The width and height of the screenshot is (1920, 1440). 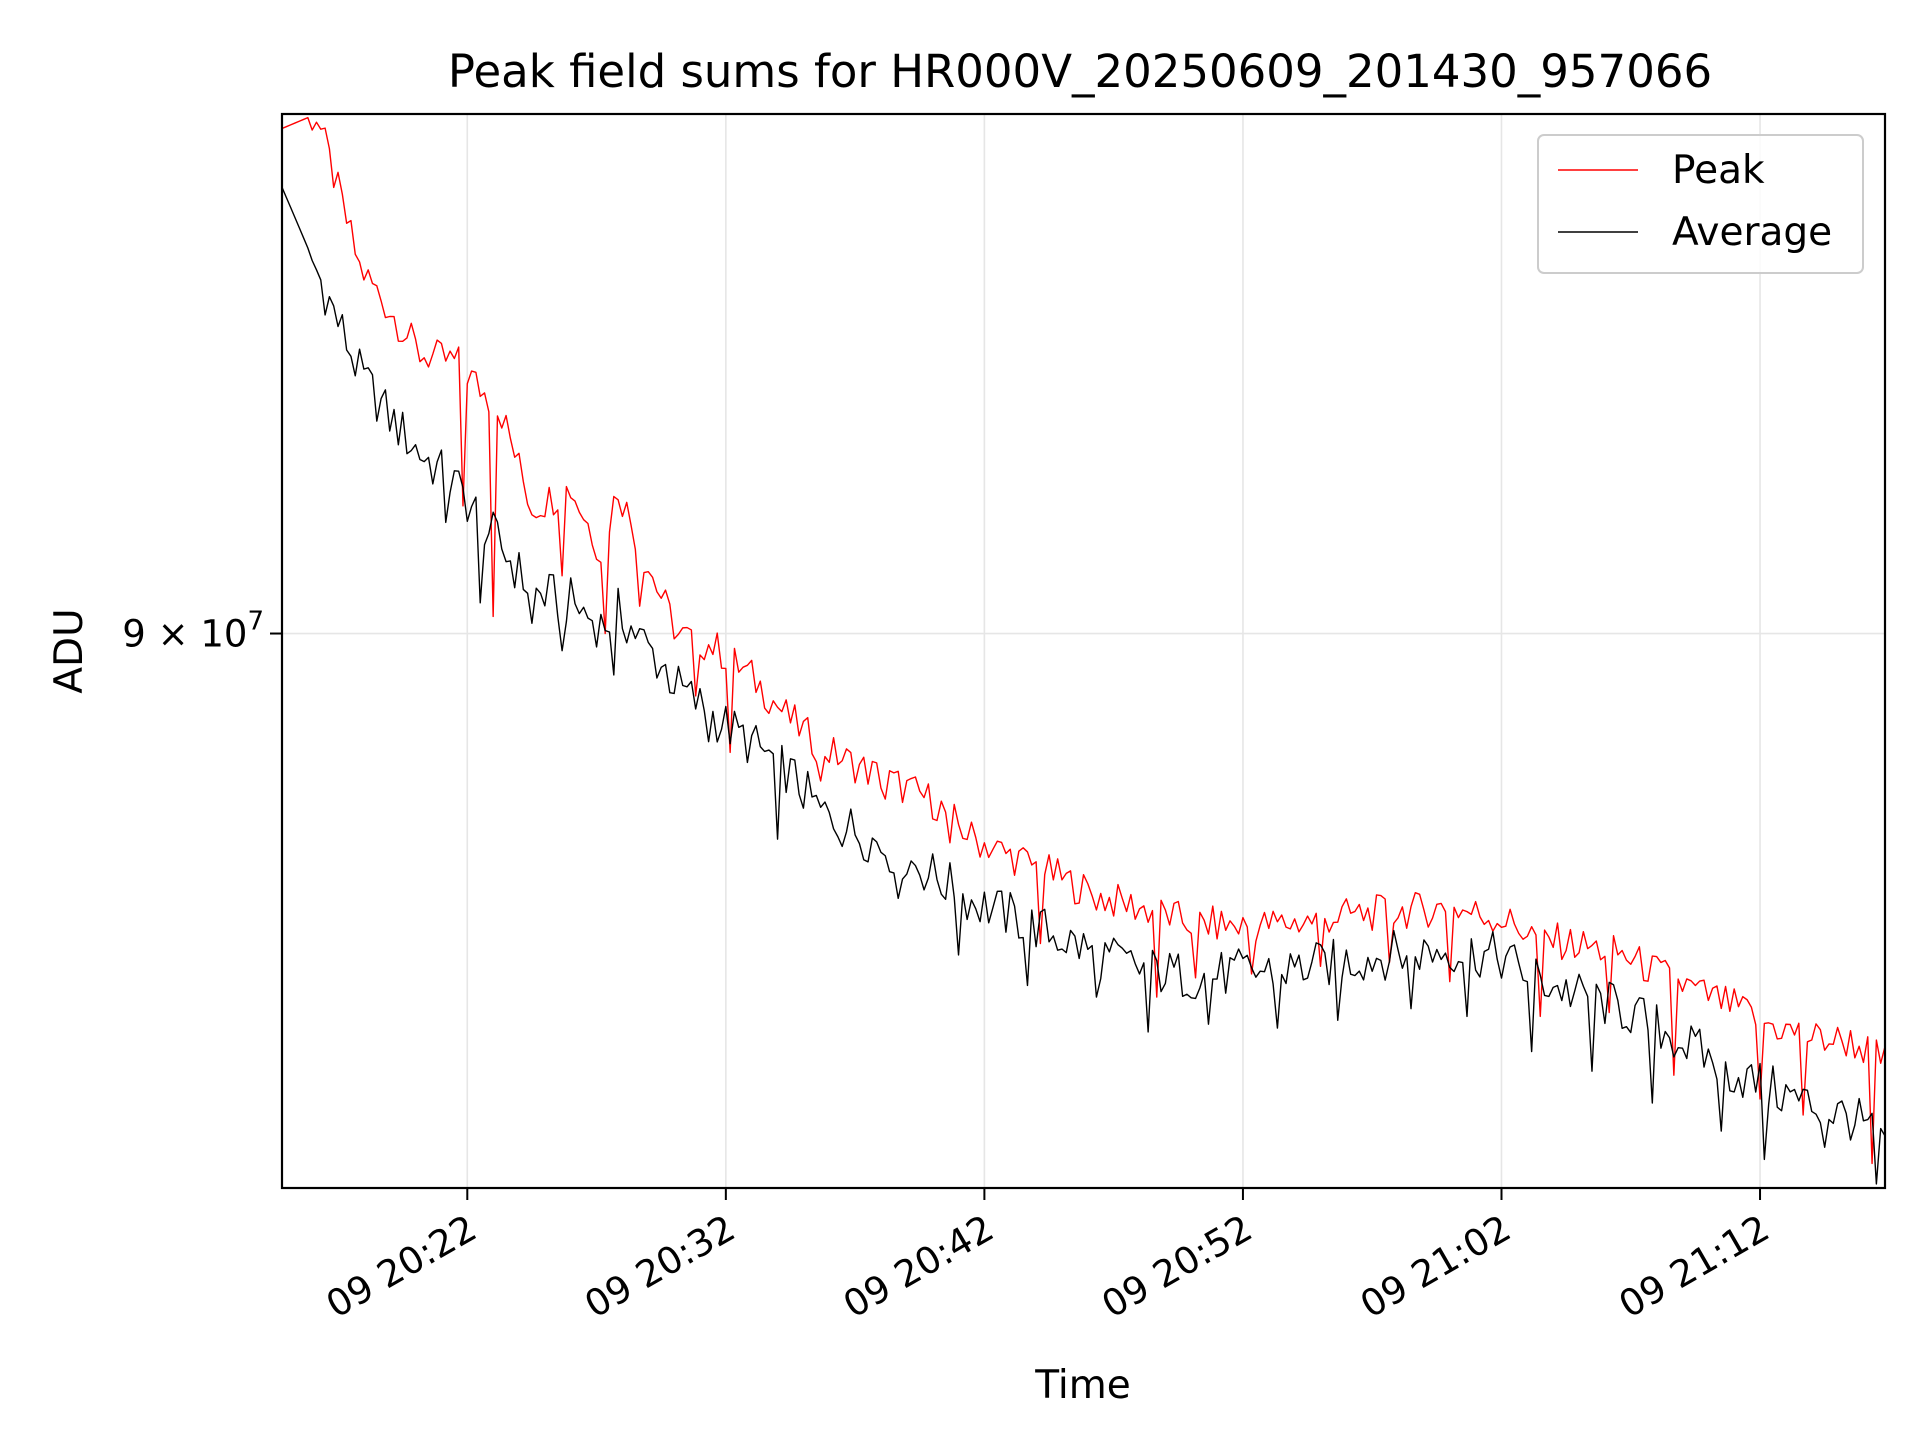 I want to click on x-tick-label: 09 21:12, so click(x=1694, y=1267).